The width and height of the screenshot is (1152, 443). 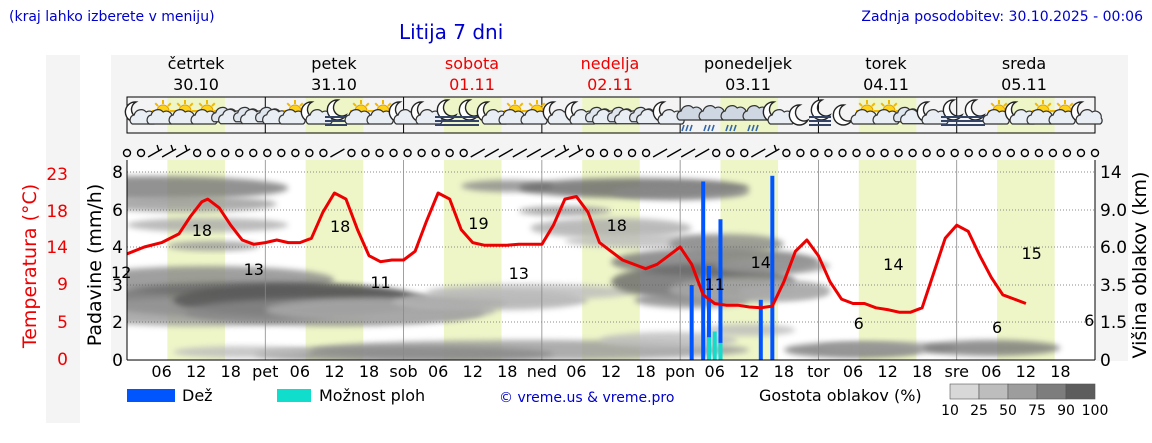 What do you see at coordinates (979, 411) in the screenshot?
I see `density-tick: 25` at bounding box center [979, 411].